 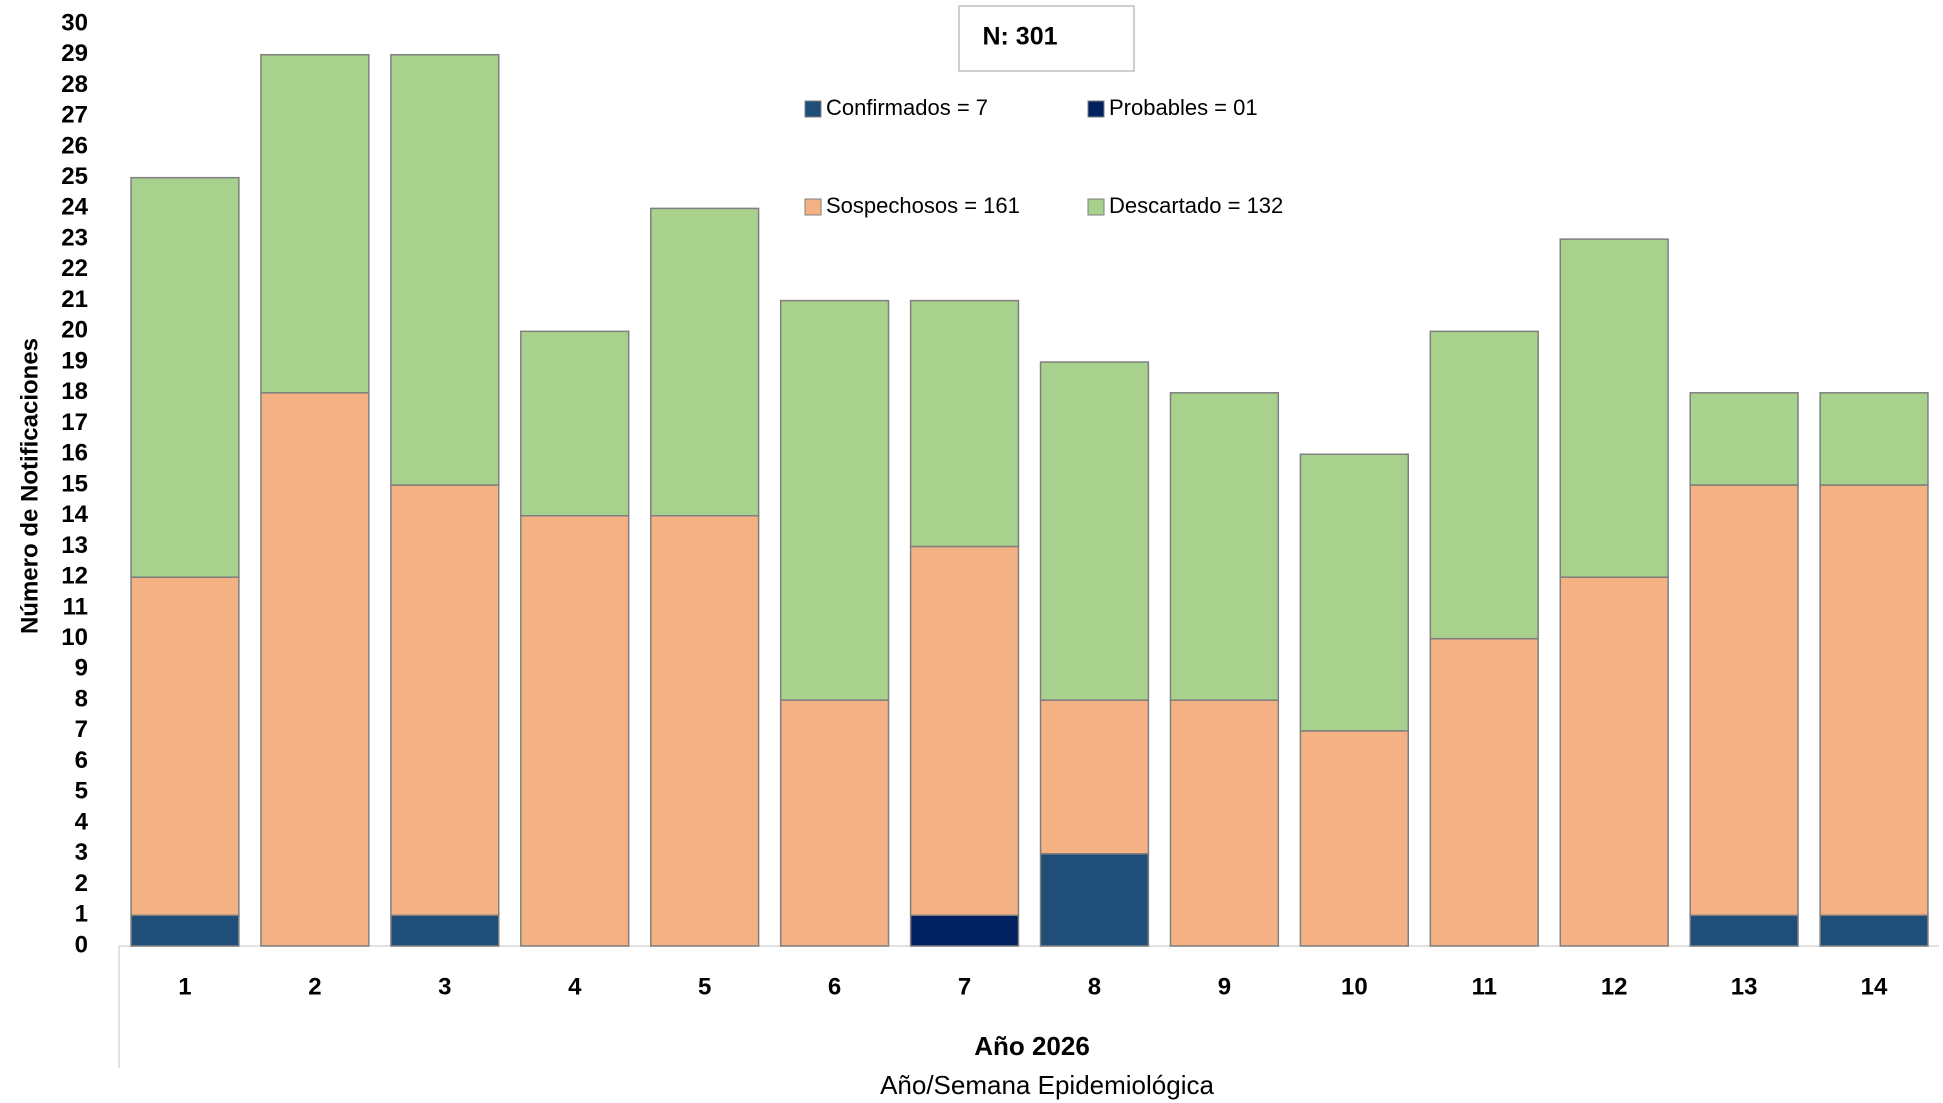 I want to click on y-tick-label: 17, so click(x=74, y=422).